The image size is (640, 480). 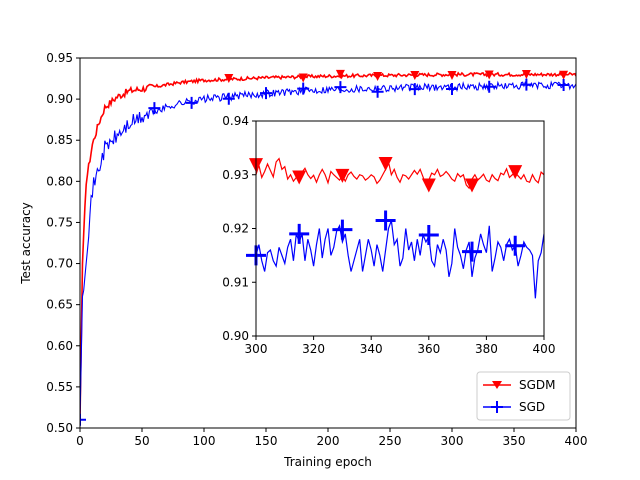 What do you see at coordinates (59, 140) in the screenshot?
I see `main-y-tick-label: 0.85` at bounding box center [59, 140].